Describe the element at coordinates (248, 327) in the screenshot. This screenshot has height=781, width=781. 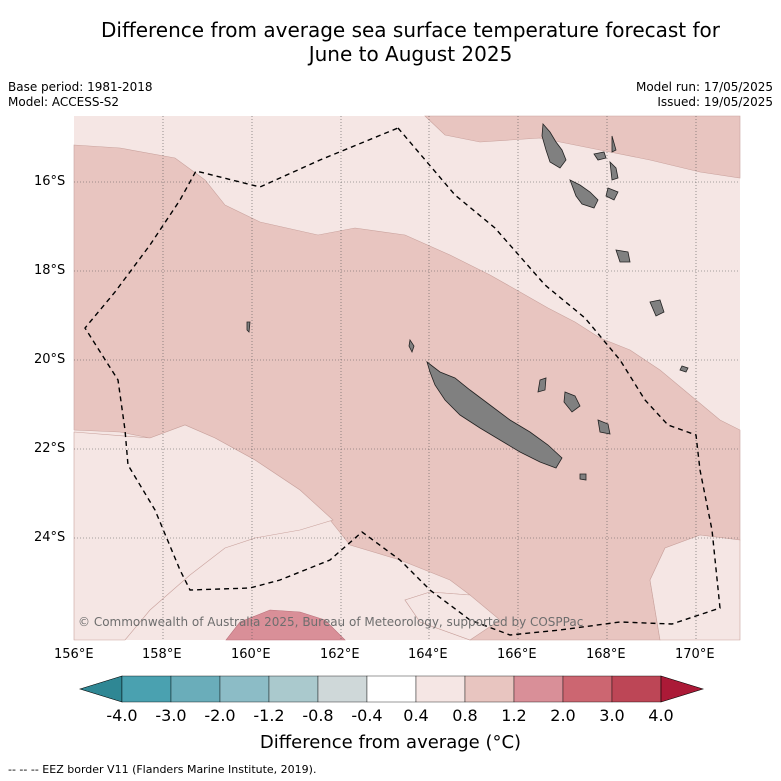
I see `chesterfield-islet` at that location.